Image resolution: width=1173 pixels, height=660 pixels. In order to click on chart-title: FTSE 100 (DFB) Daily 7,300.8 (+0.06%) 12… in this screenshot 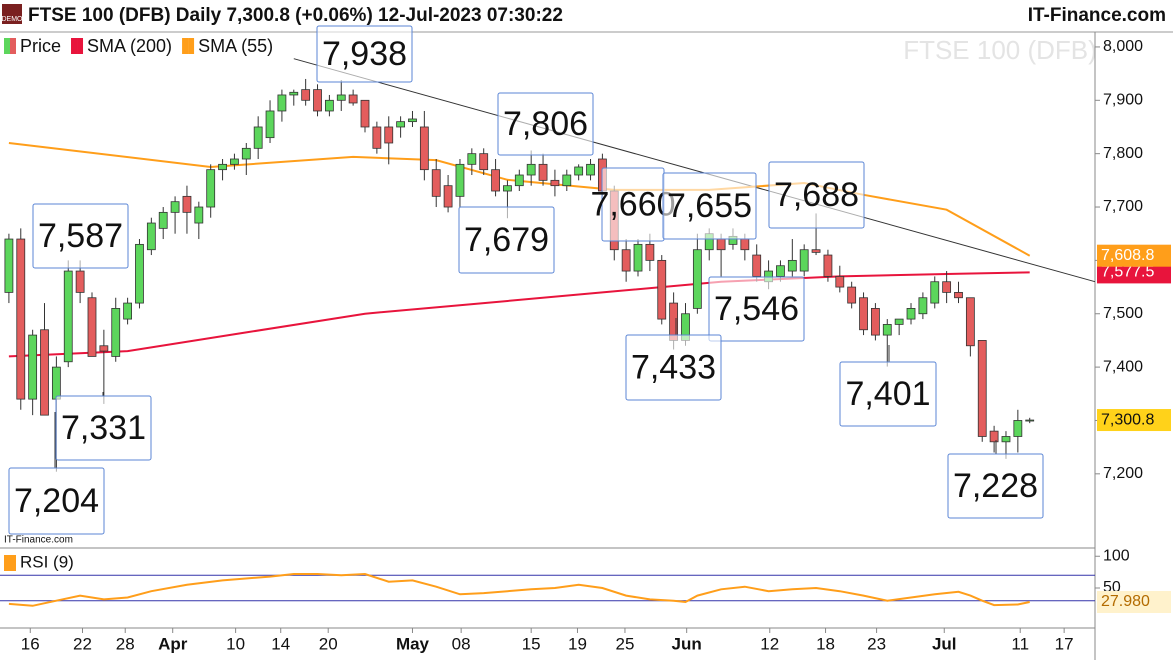, I will do `click(295, 15)`.